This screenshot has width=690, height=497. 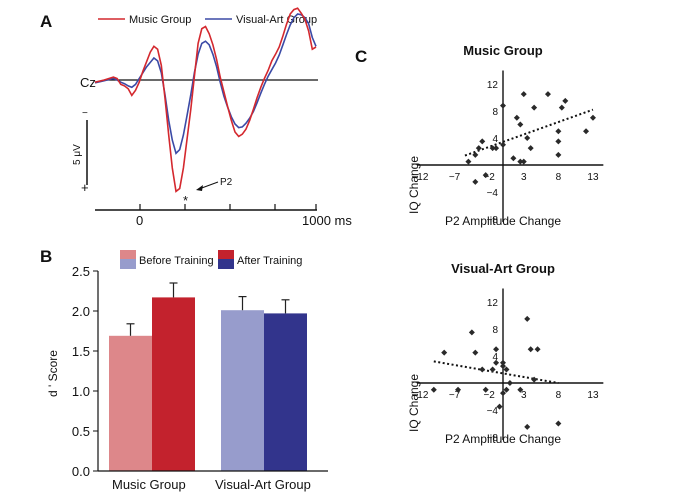 What do you see at coordinates (53, 373) in the screenshot?
I see `bar-y-axis-title: d ' Score` at bounding box center [53, 373].